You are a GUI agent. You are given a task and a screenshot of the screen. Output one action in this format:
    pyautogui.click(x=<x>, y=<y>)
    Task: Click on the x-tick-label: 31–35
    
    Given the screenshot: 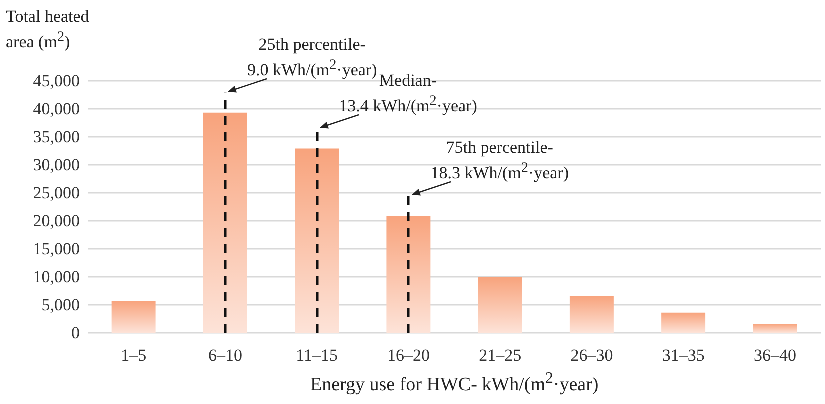 What is the action you would take?
    pyautogui.click(x=683, y=355)
    